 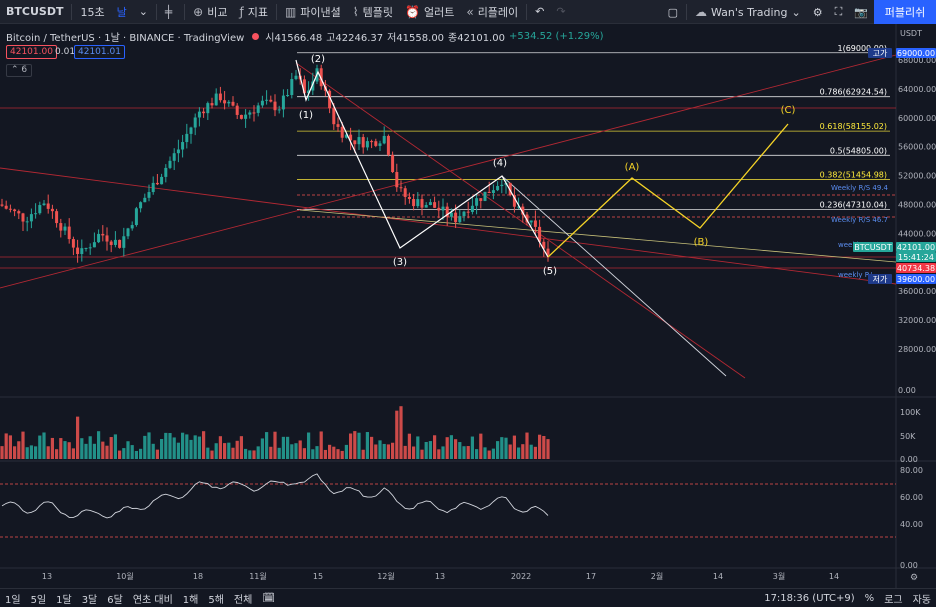 What do you see at coordinates (917, 147) in the screenshot?
I see `price-tick-label: 56000.00` at bounding box center [917, 147].